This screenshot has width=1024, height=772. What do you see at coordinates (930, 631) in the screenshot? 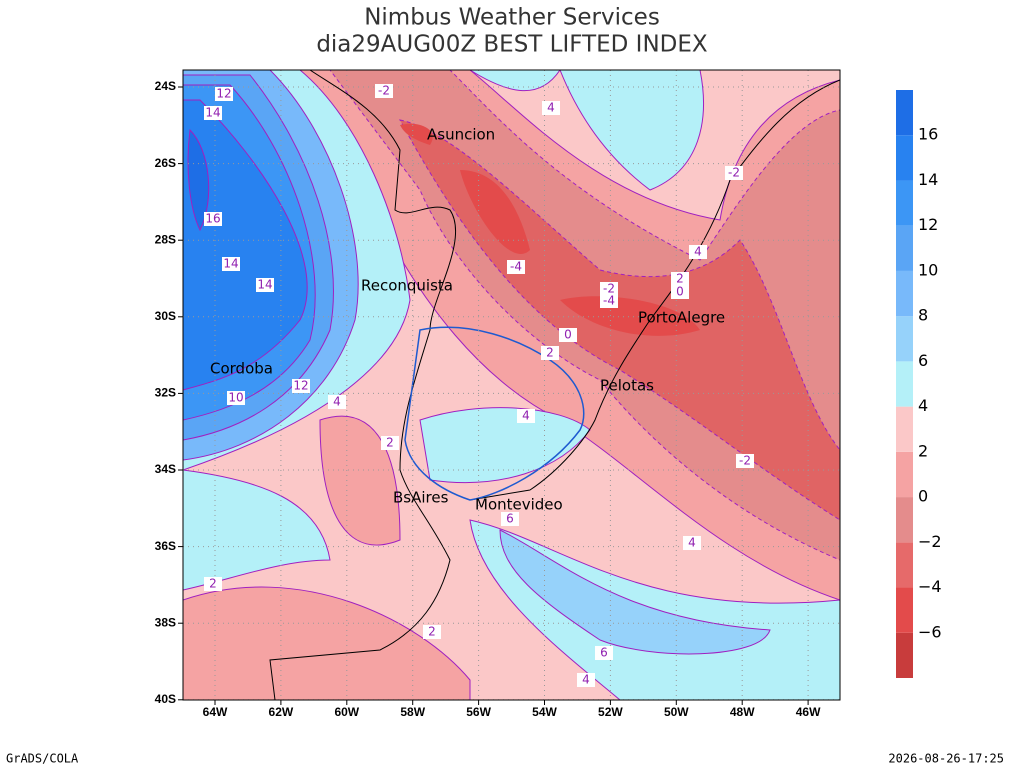
I see `colorbar-label: −6` at bounding box center [930, 631].